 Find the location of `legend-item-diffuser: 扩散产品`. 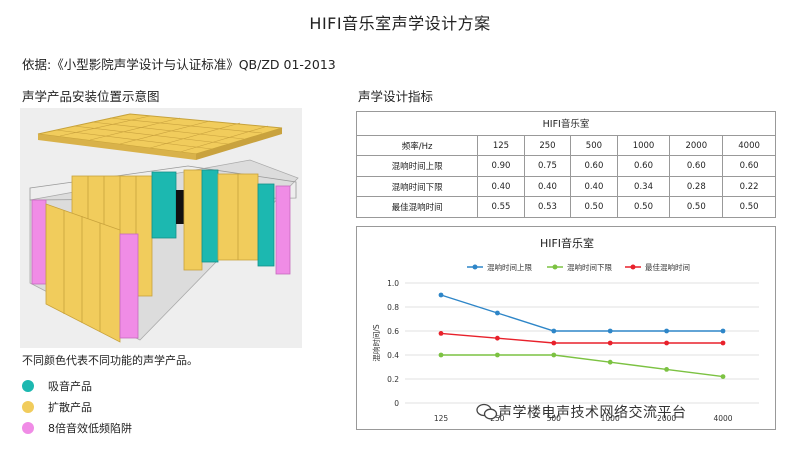

legend-item-diffuser: 扩散产品 is located at coordinates (57, 407).